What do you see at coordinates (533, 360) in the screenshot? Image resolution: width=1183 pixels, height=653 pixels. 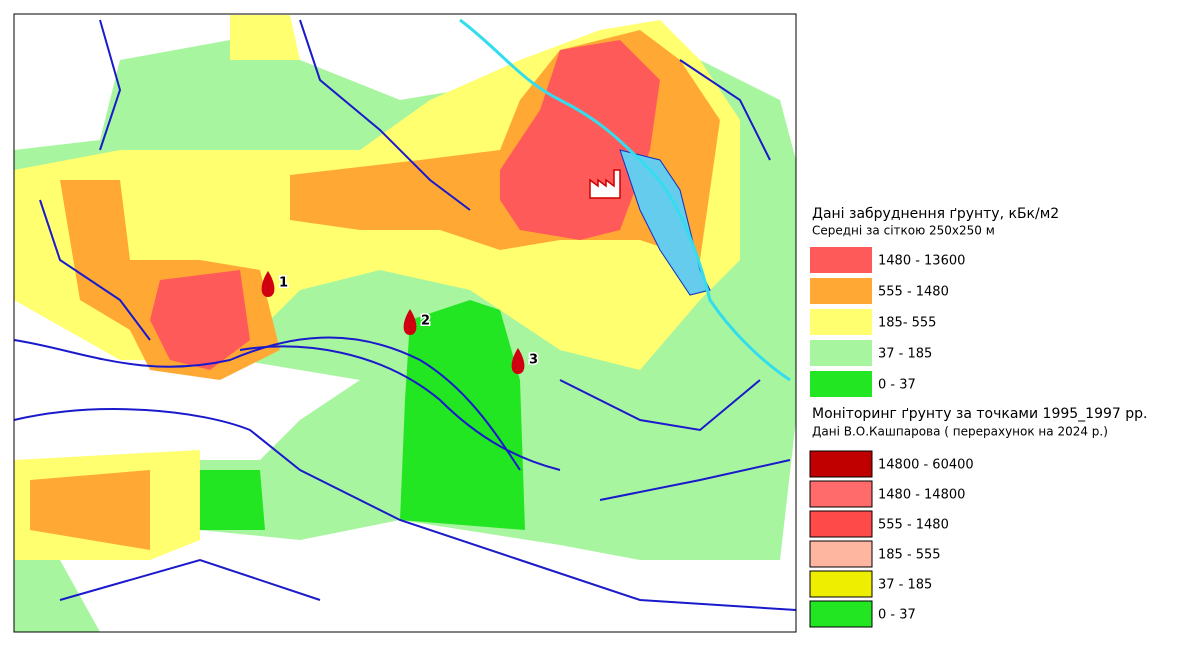 I see `marker-label: 3` at bounding box center [533, 360].